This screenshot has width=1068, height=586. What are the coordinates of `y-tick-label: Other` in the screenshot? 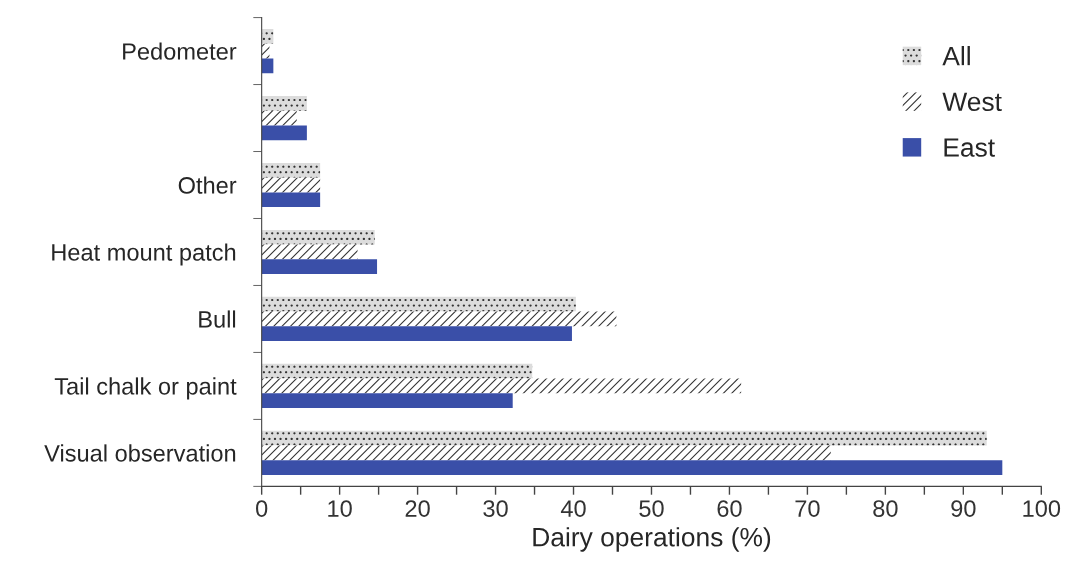 It's located at (207, 185).